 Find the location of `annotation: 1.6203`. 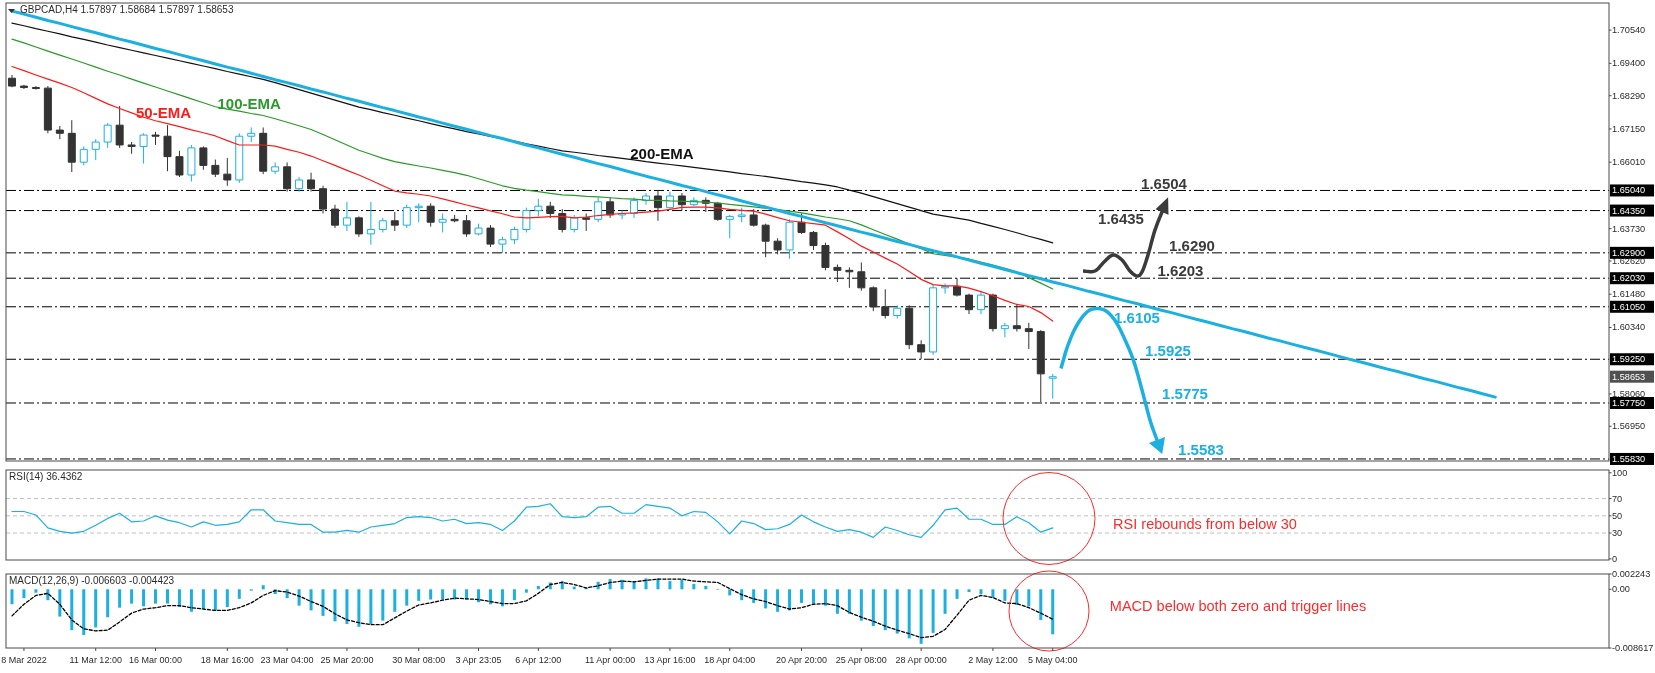

annotation: 1.6203 is located at coordinates (1180, 270).